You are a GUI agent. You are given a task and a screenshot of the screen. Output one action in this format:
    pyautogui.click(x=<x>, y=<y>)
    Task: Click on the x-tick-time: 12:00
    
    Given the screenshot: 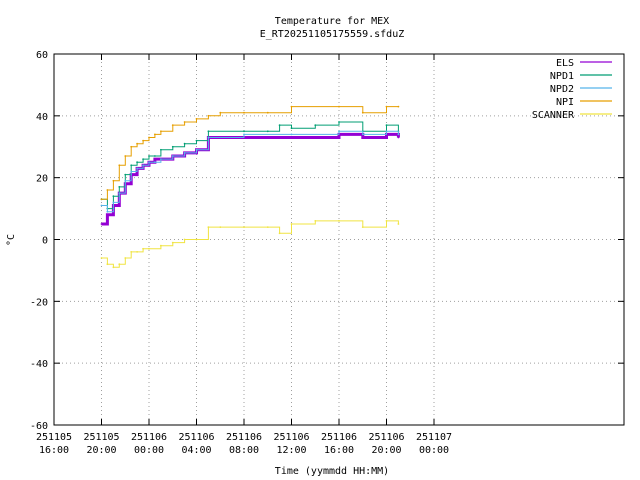 What is the action you would take?
    pyautogui.click(x=291, y=450)
    